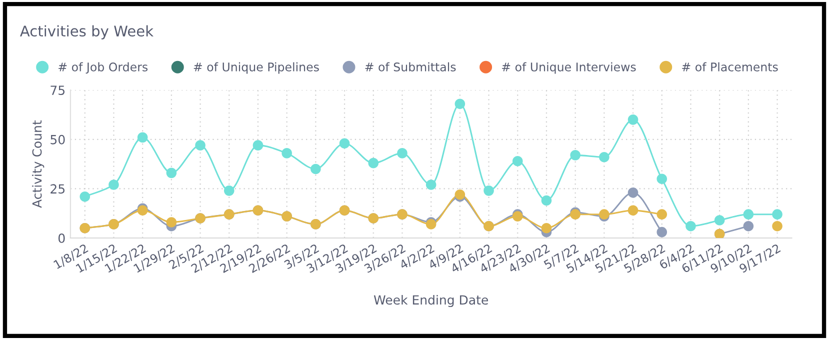 The height and width of the screenshot is (340, 829). What do you see at coordinates (57, 91) in the screenshot?
I see `y-tick-label: 75` at bounding box center [57, 91].